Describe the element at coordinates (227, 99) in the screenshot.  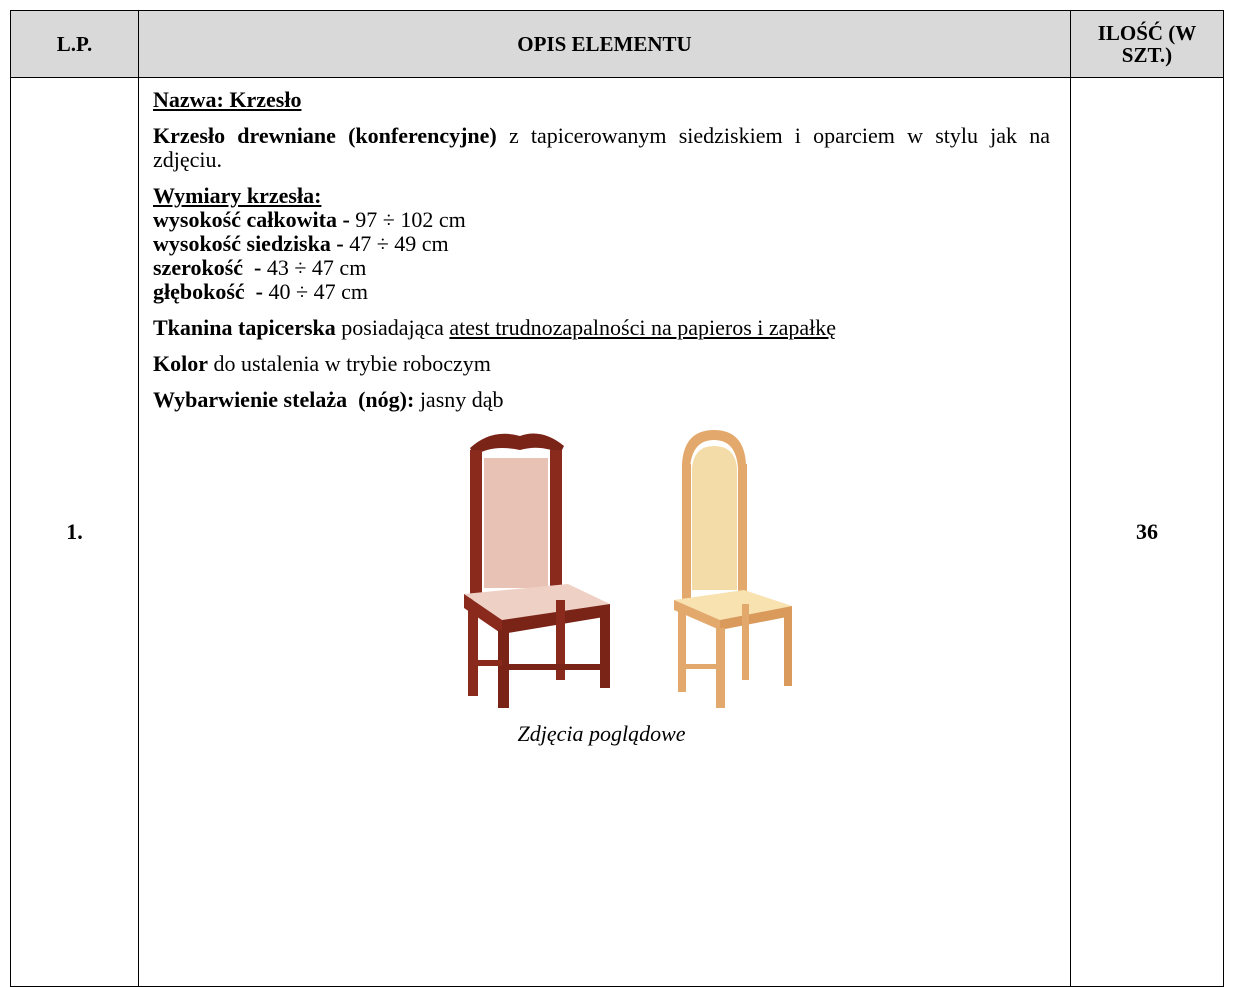
I see `item-name: Nazwa: Krzesło` at that location.